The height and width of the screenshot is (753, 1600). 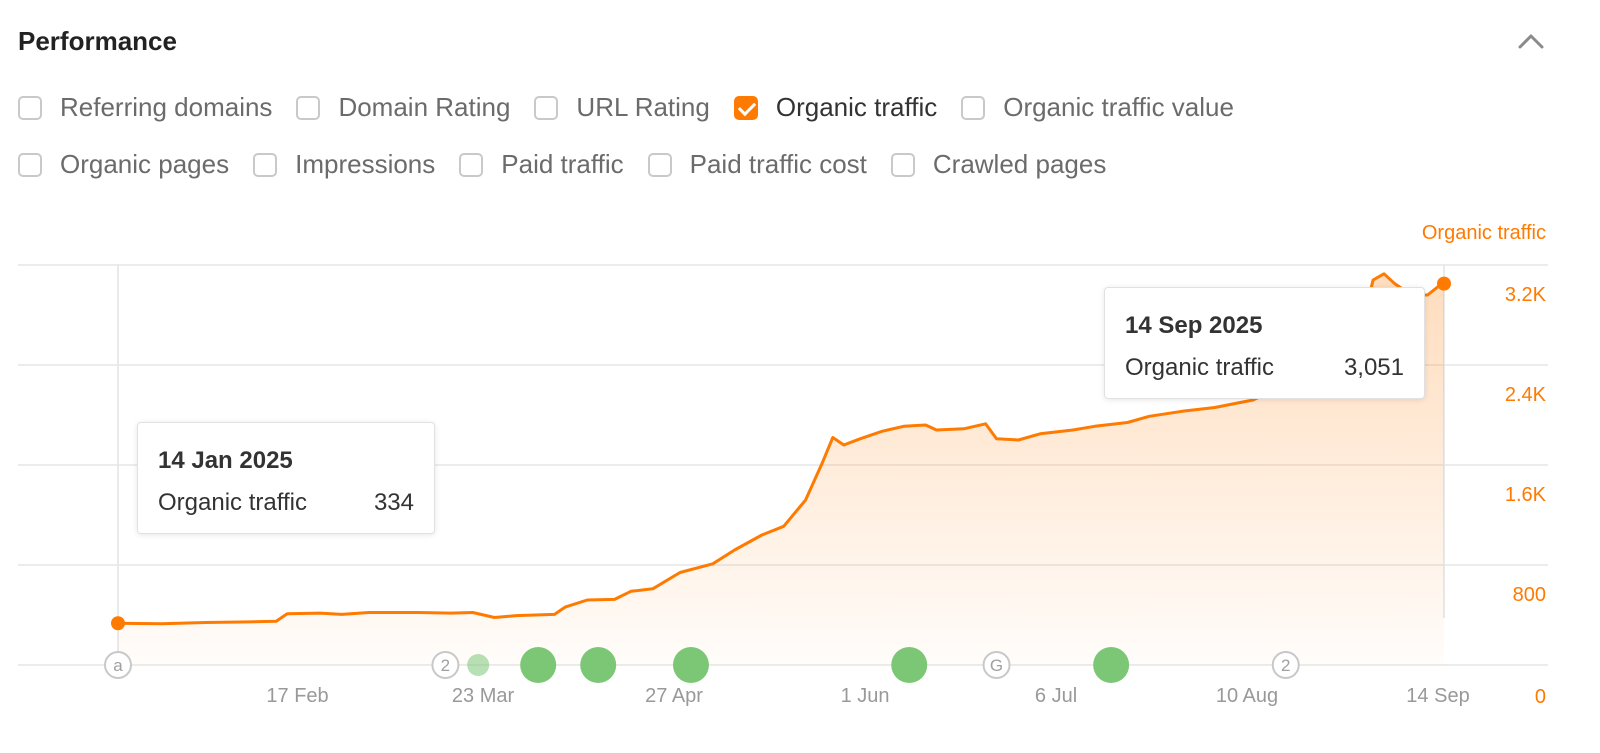 What do you see at coordinates (1484, 233) in the screenshot?
I see `series-label: Organic traffic` at bounding box center [1484, 233].